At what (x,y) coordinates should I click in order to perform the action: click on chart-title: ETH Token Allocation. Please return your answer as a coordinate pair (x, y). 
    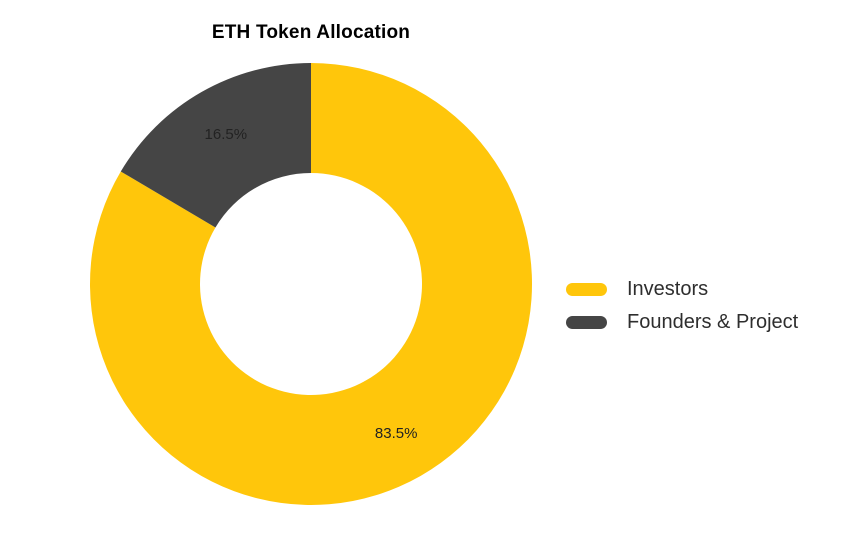
    Looking at the image, I should click on (311, 32).